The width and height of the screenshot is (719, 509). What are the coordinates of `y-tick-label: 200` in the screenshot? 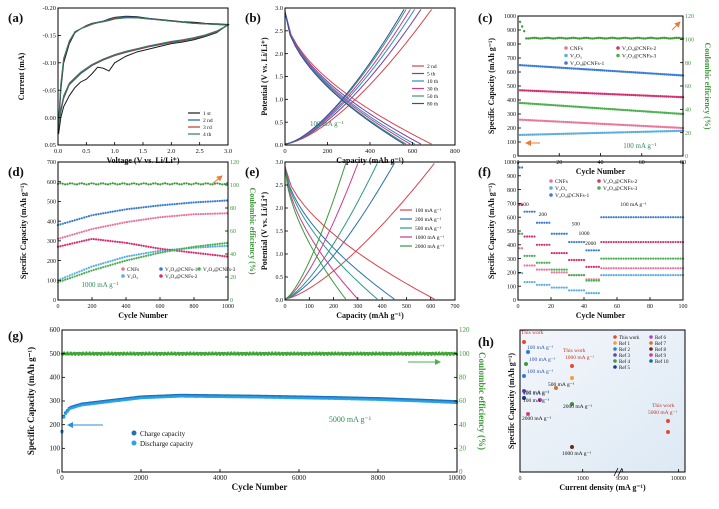 It's located at (511, 129).